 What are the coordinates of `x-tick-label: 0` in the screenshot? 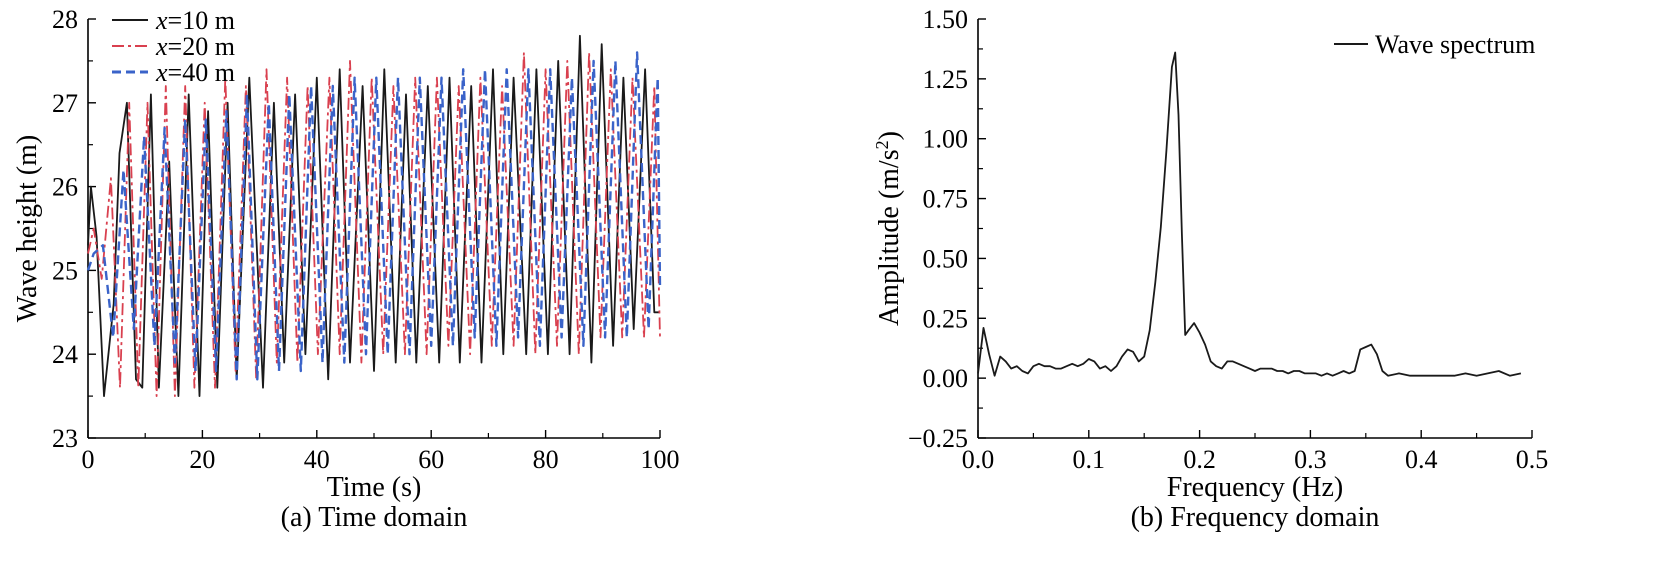 It's located at (88, 459).